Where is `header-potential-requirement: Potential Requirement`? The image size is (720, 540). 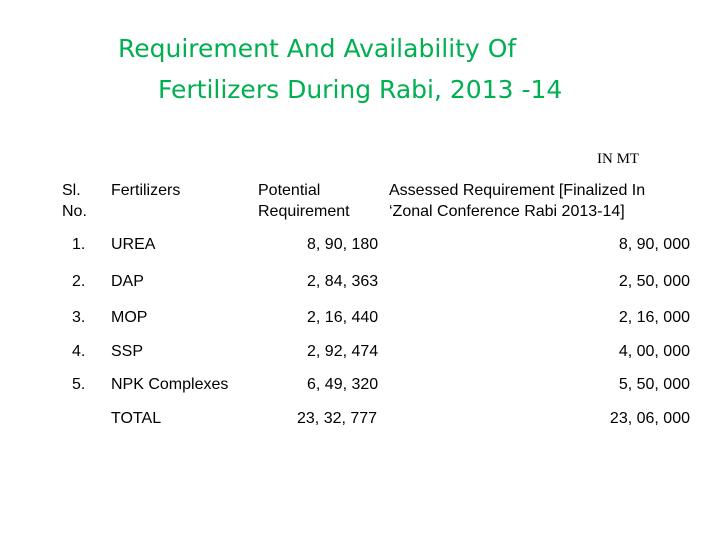 header-potential-requirement: Potential Requirement is located at coordinates (304, 201).